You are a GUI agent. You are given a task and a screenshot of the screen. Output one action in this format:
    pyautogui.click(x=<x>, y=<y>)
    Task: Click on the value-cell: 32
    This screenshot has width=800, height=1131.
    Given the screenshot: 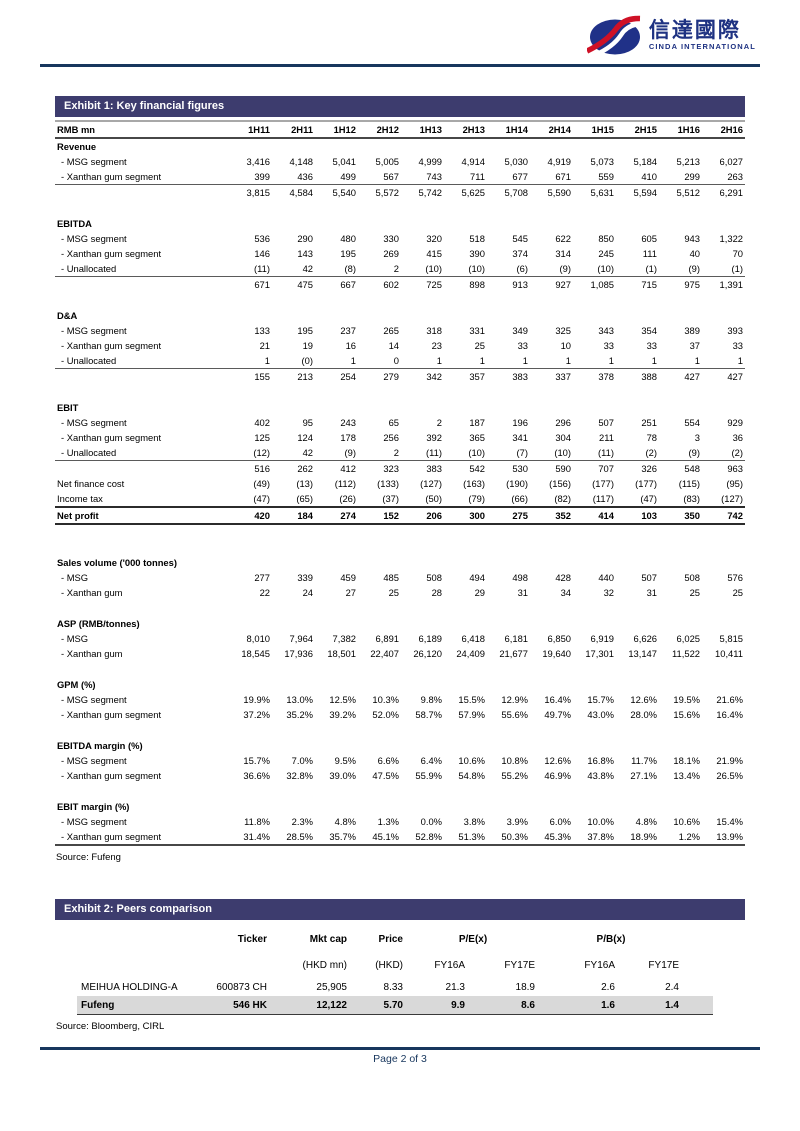 What is the action you would take?
    pyautogui.click(x=608, y=592)
    